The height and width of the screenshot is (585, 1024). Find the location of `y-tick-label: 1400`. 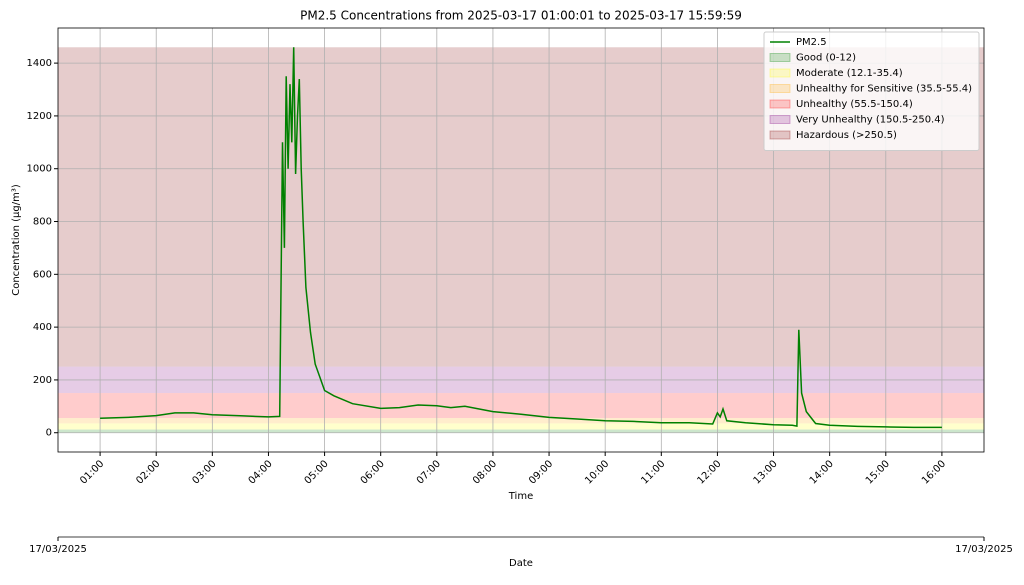

y-tick-label: 1400 is located at coordinates (39, 63).